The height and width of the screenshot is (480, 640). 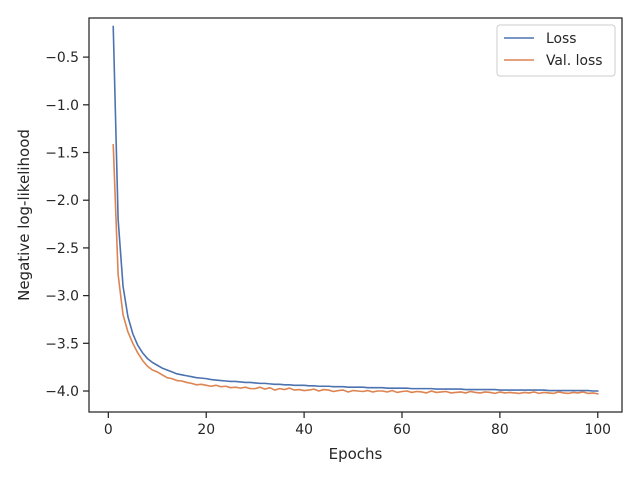 What do you see at coordinates (62, 58) in the screenshot?
I see `y-tick-label: −0.5` at bounding box center [62, 58].